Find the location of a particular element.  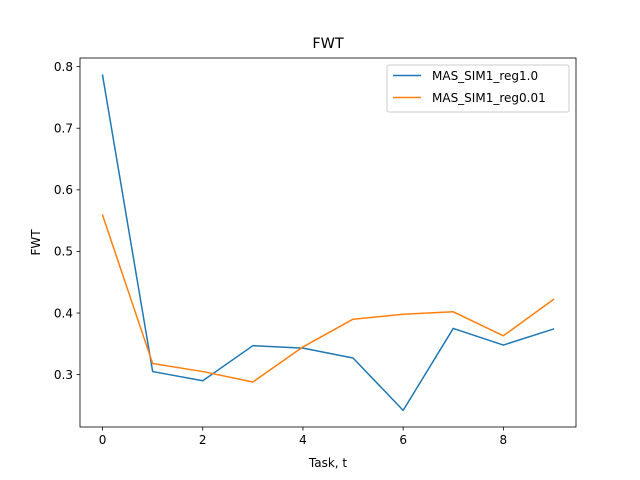

x-axis-ticks: 0 2 4 6 8 is located at coordinates (303, 437).